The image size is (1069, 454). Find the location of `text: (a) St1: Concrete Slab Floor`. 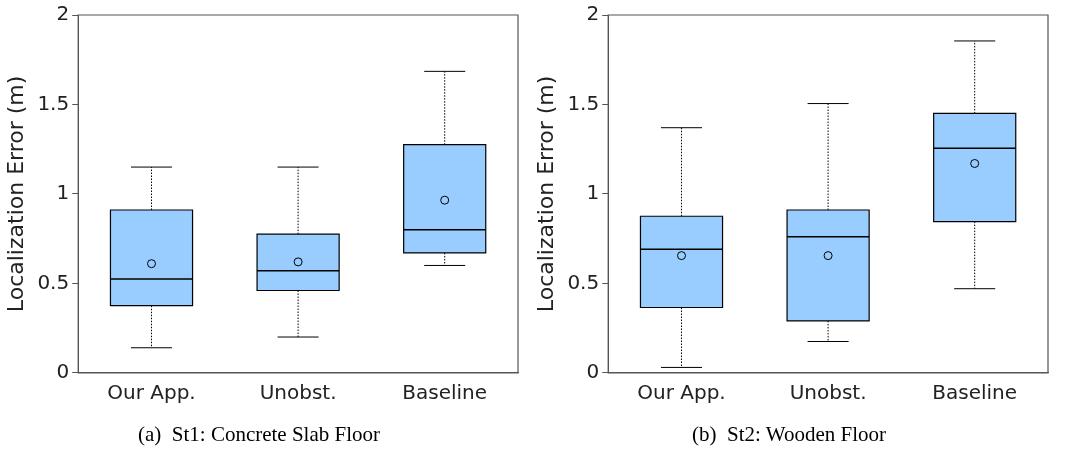

text: (a) St1: Concrete Slab Floor is located at coordinates (259, 433).